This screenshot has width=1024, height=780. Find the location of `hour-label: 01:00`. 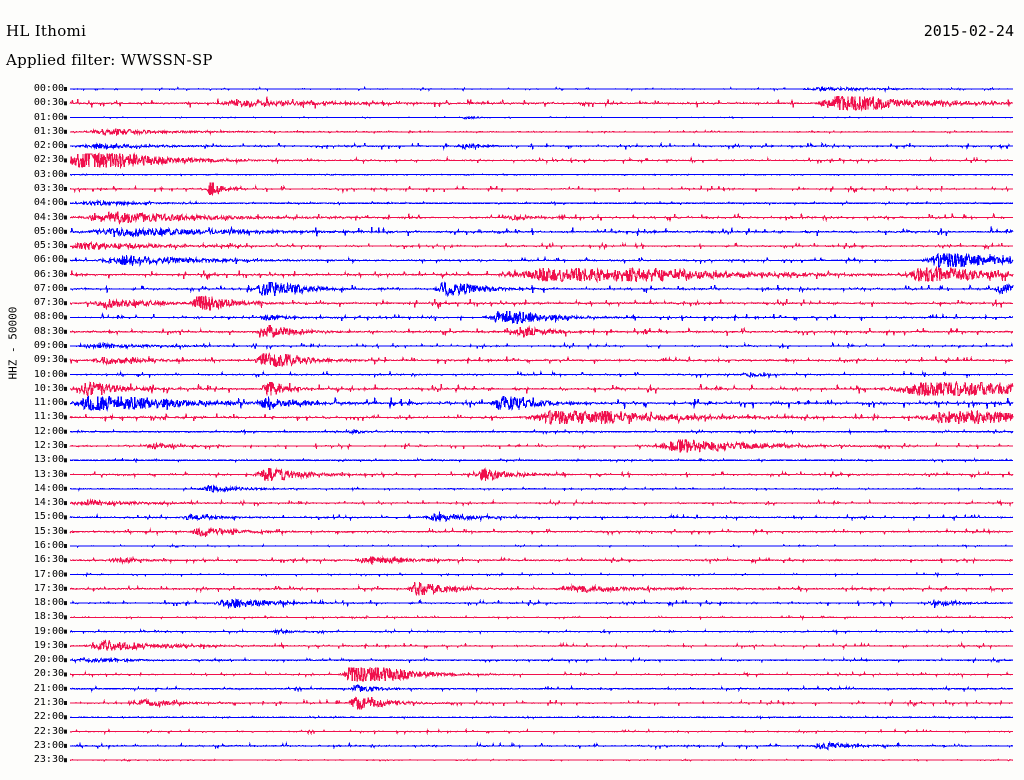

hour-label: 01:00 is located at coordinates (48, 117).